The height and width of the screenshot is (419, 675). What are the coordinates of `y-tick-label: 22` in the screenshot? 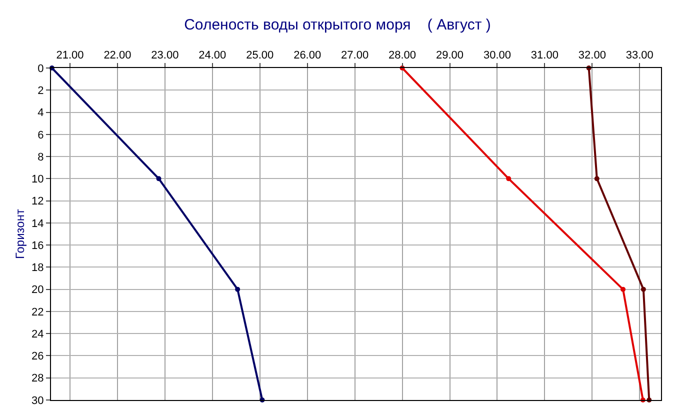 It's located at (38, 312).